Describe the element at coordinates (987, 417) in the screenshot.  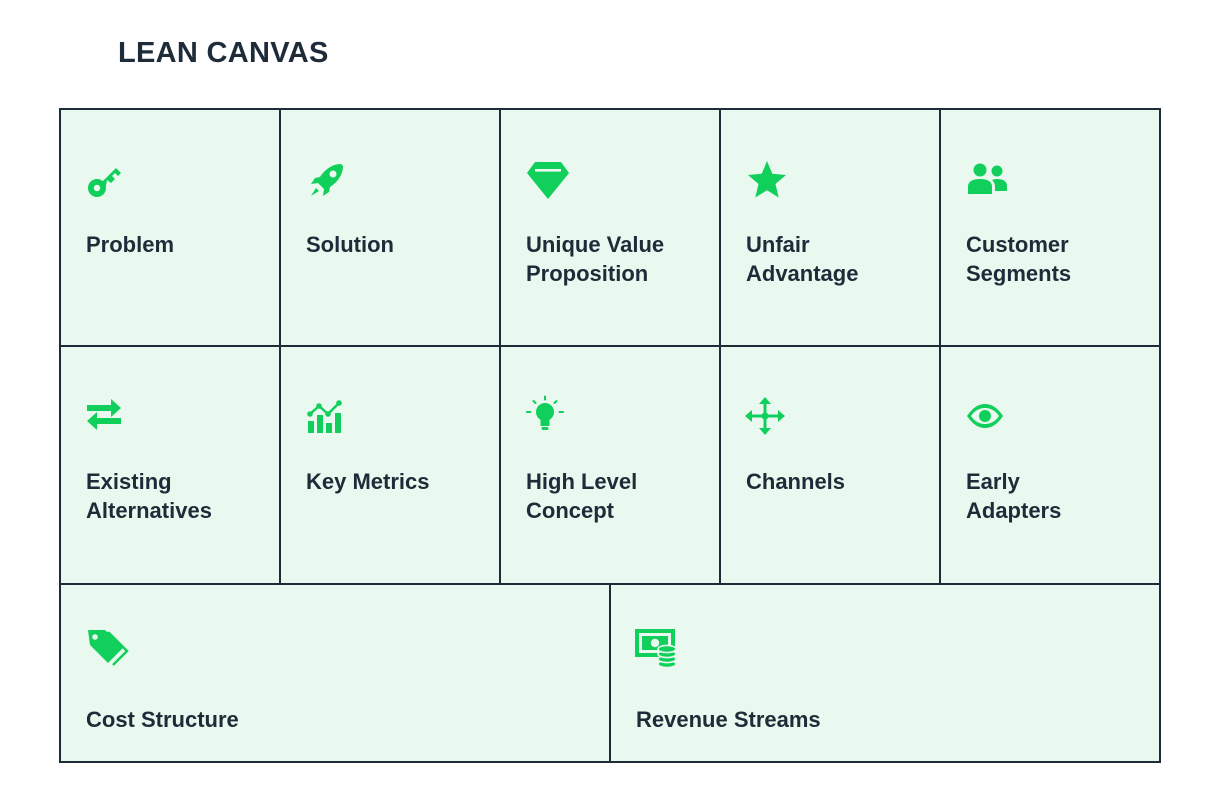
I see `eye-icon` at that location.